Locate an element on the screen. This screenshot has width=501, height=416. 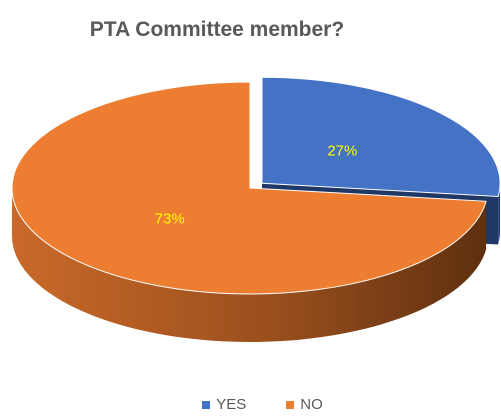
legend-item-no: NO is located at coordinates (304, 404).